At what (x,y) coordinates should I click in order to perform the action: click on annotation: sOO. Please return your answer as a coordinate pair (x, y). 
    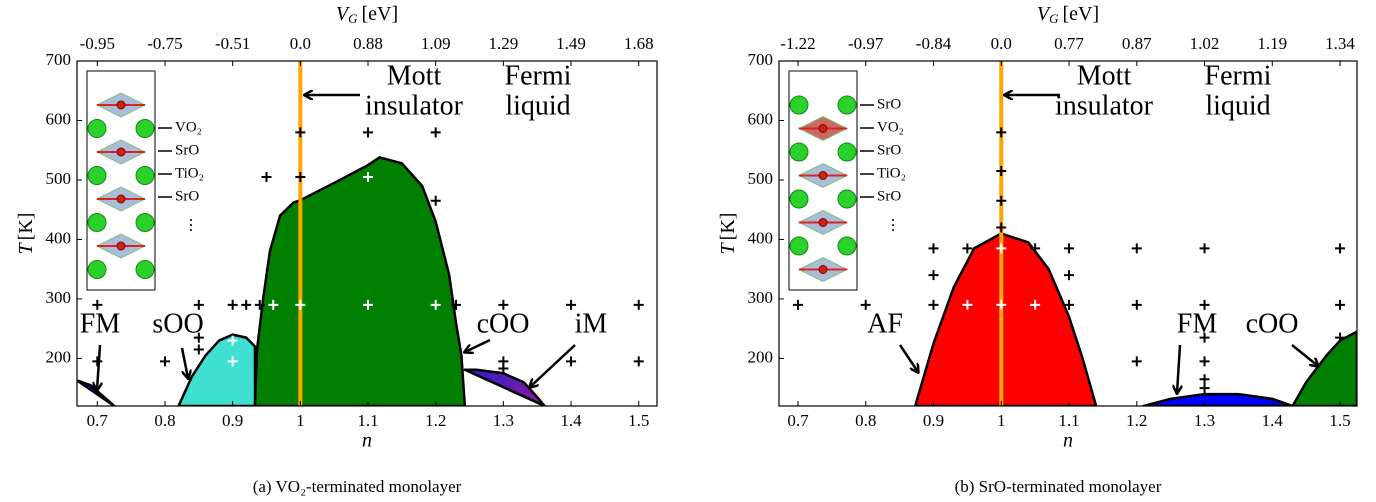
    Looking at the image, I should click on (177, 323).